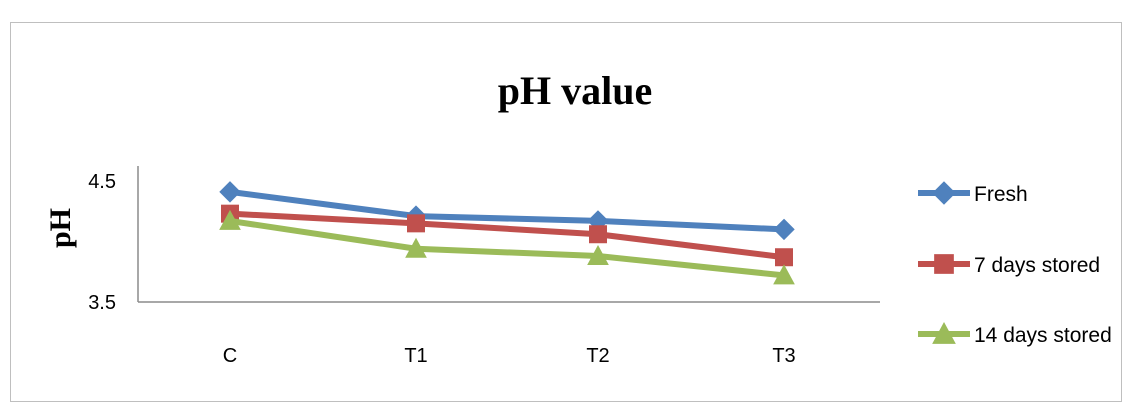 The width and height of the screenshot is (1134, 402). I want to click on x-tick-label: T1, so click(415, 356).